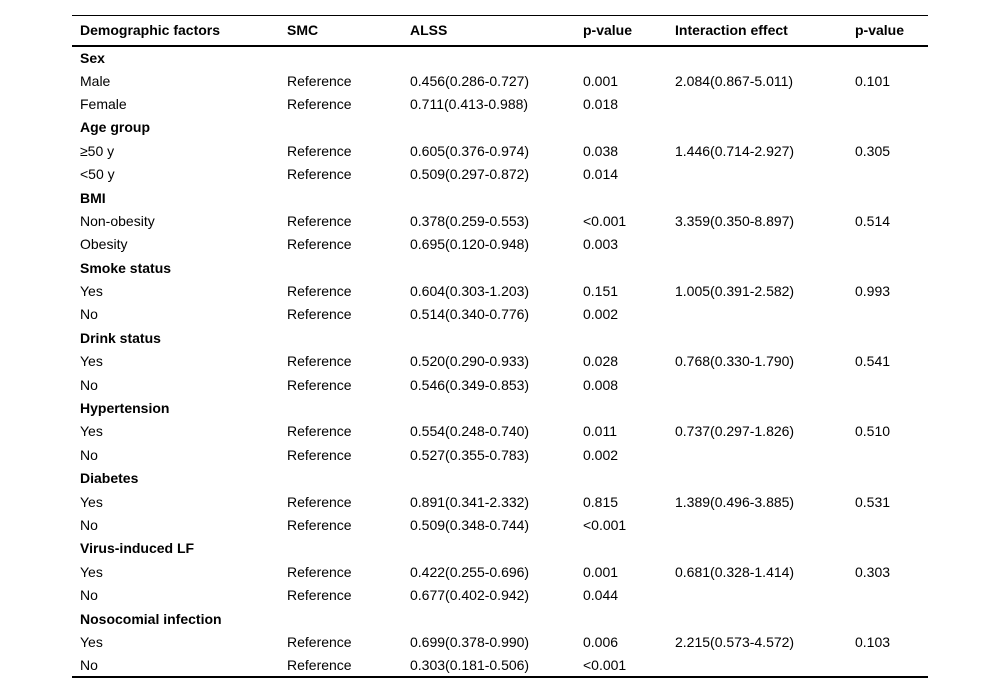 The image size is (1000, 691). Describe the element at coordinates (93, 197) in the screenshot. I see `group-label: BMI` at that location.